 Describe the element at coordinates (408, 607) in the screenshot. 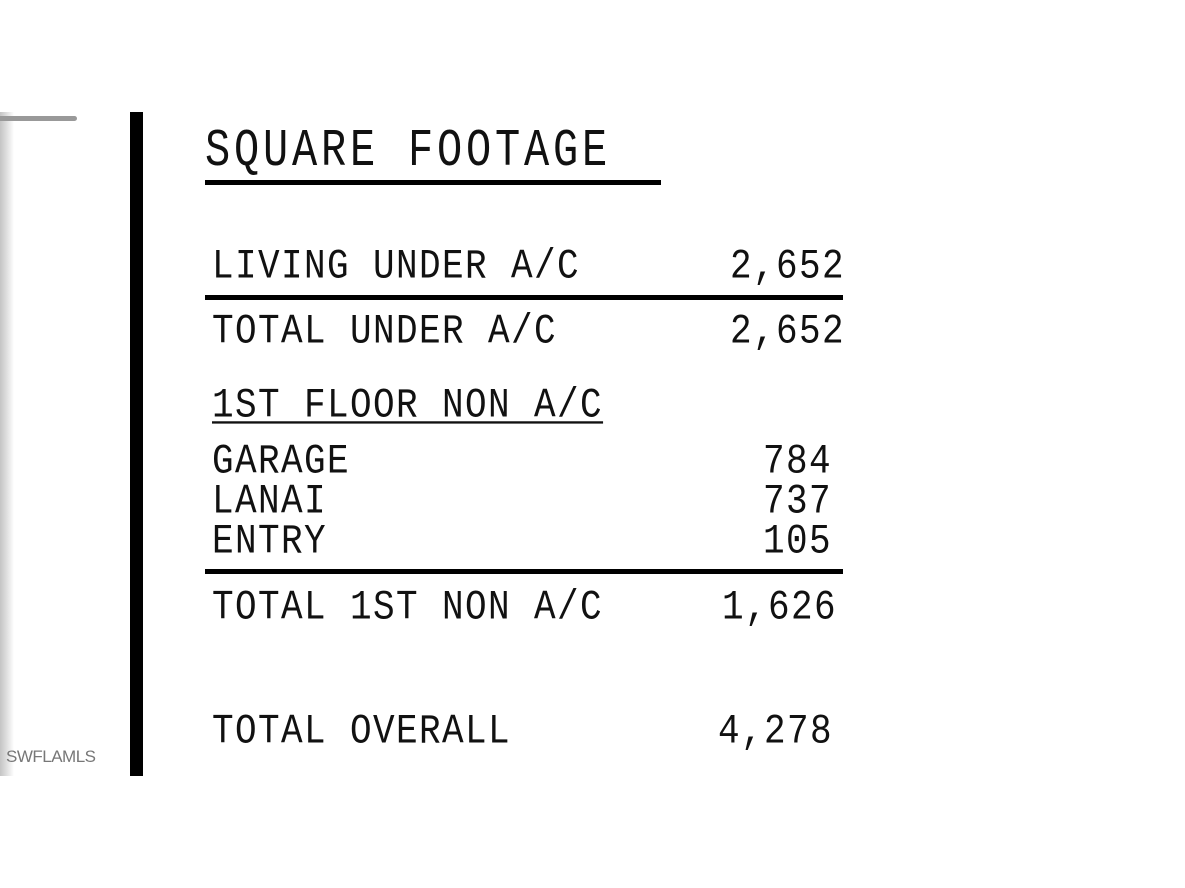

I see `total-first-non-ac-label: TOTAL 1ST NON A/C` at that location.